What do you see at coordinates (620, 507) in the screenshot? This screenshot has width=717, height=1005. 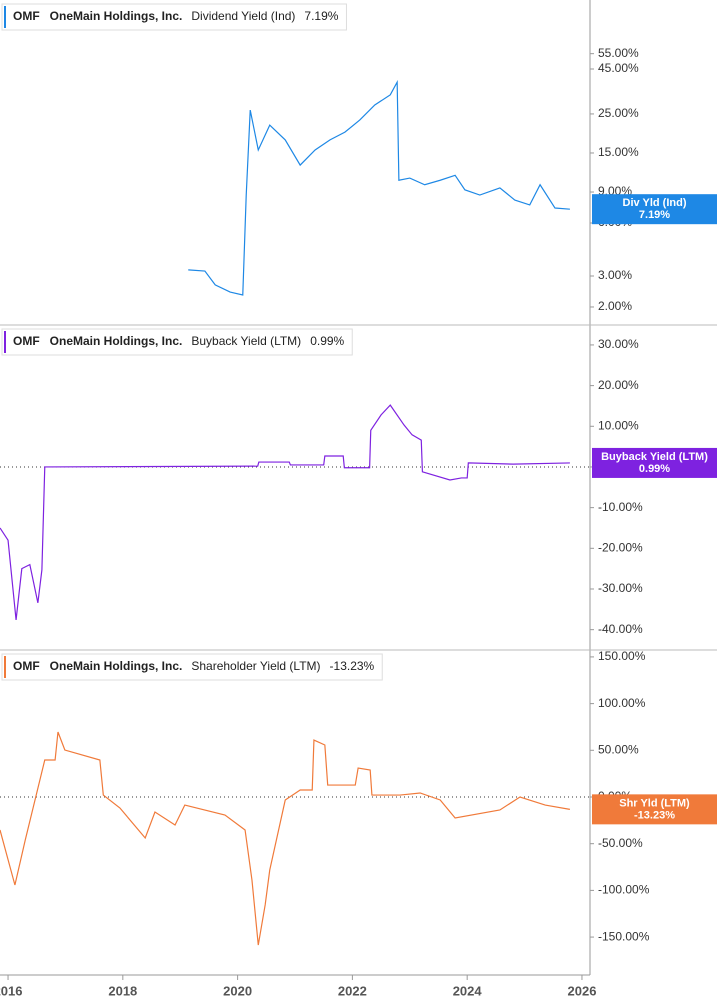 I see `y-tick-label: -10.00%` at bounding box center [620, 507].